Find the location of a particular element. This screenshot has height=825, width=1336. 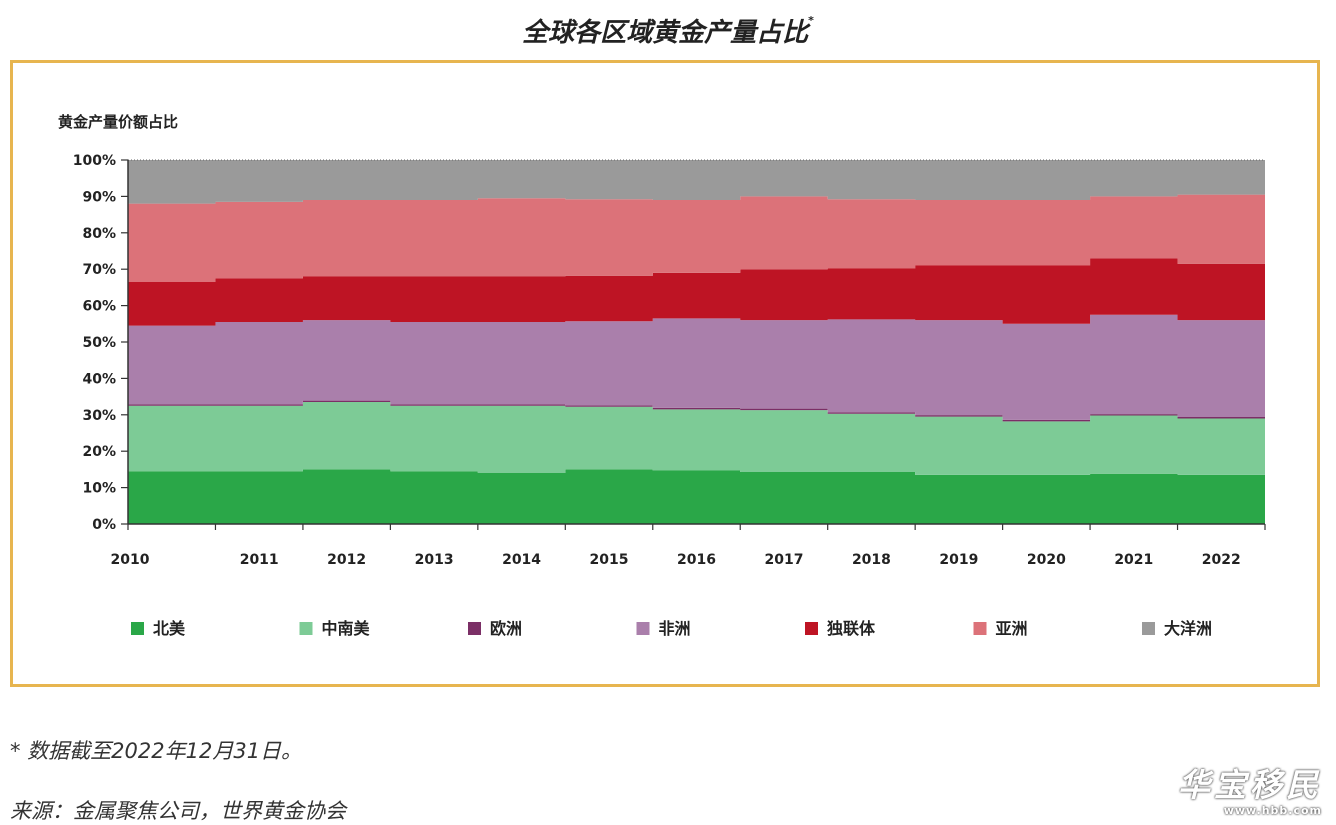

legend-label: 中南美 is located at coordinates (346, 628).